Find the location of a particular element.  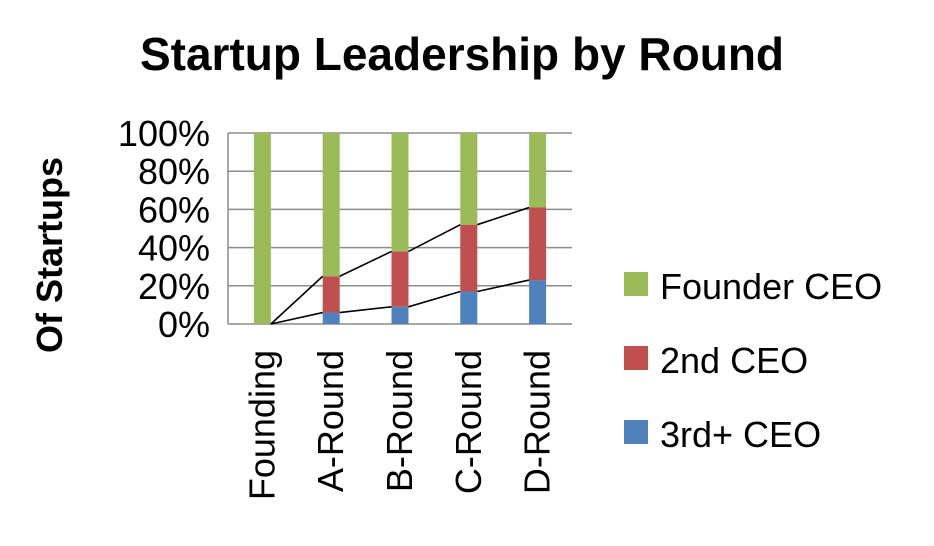

bars is located at coordinates (400, 228).